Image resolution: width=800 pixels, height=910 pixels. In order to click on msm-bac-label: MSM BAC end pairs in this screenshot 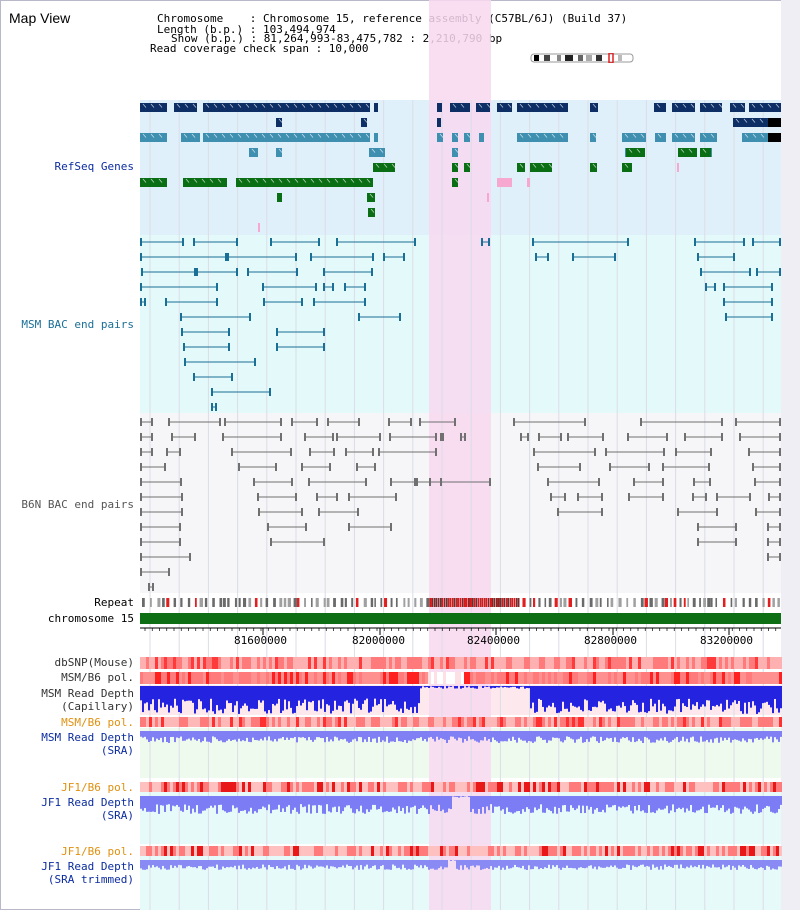, I will do `click(77, 324)`.